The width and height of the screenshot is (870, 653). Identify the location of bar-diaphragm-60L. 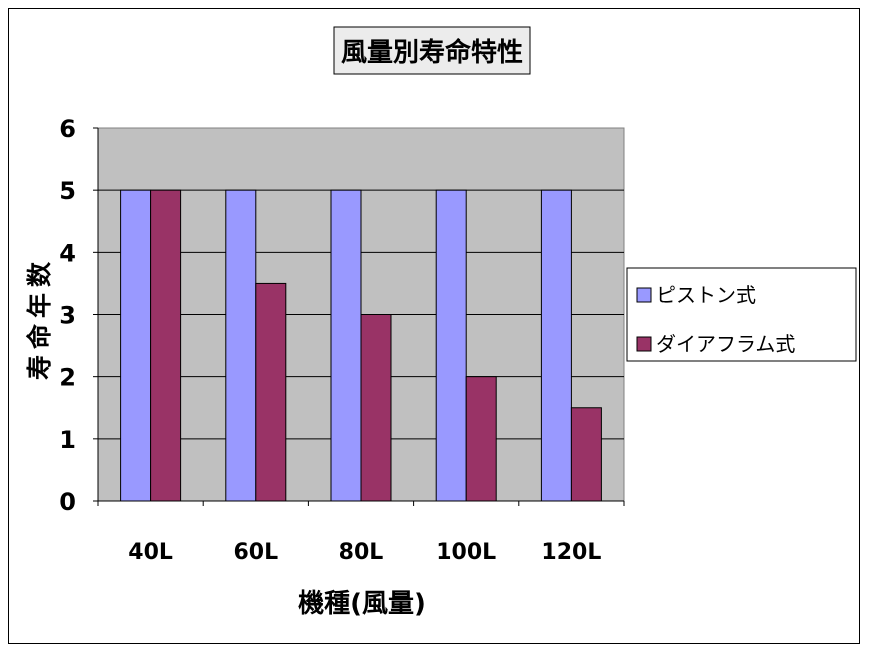
(271, 392).